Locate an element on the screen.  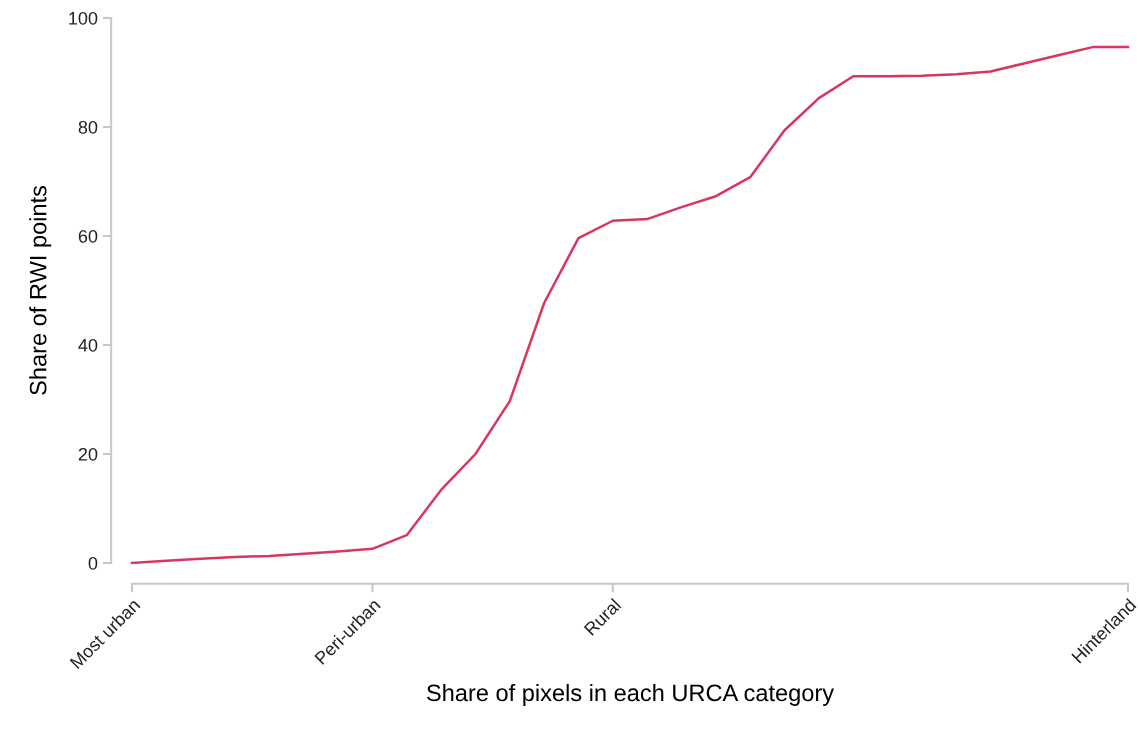
y-tick-label: 80 is located at coordinates (88, 127).